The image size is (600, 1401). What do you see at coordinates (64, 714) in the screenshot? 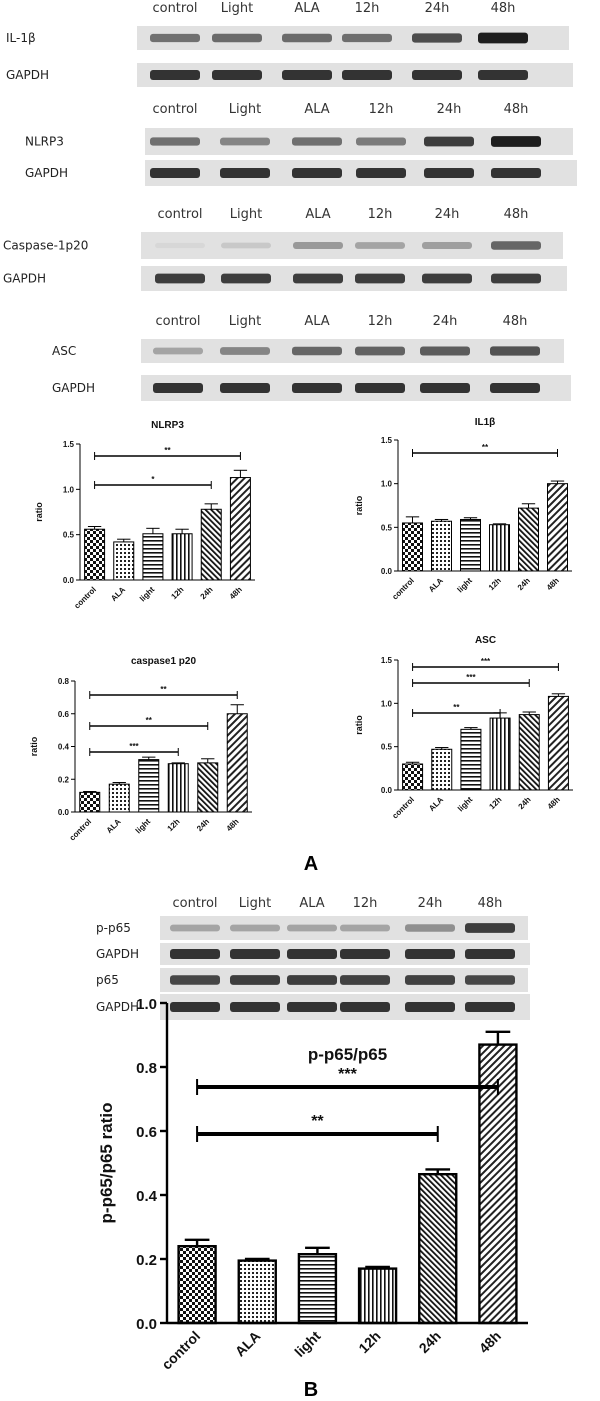
I see `y-tick-label: 0.6` at bounding box center [64, 714].